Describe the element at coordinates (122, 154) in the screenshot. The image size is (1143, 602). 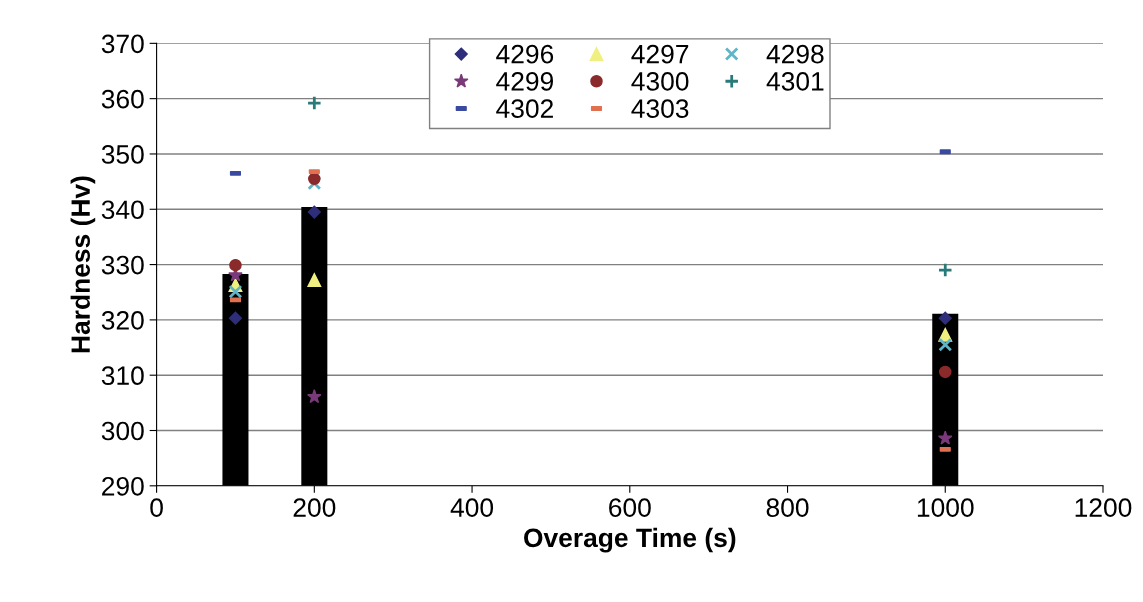
I see `y-tick-label: 350` at that location.